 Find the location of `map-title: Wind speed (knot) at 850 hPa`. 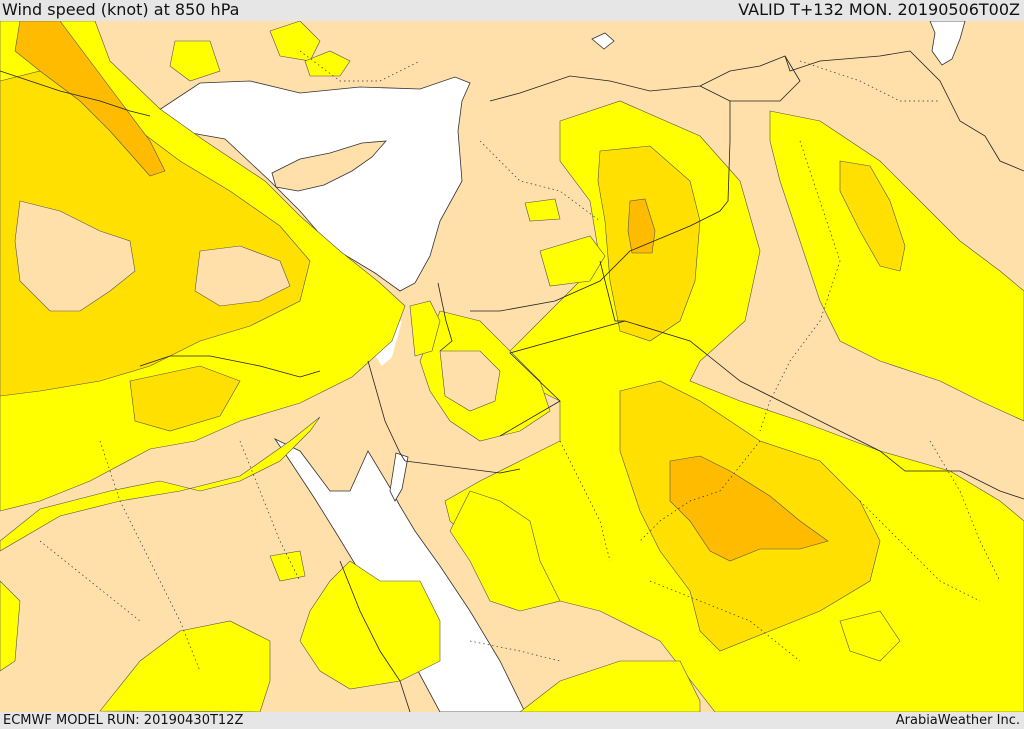

map-title: Wind speed (knot) at 850 hPa is located at coordinates (121, 9).